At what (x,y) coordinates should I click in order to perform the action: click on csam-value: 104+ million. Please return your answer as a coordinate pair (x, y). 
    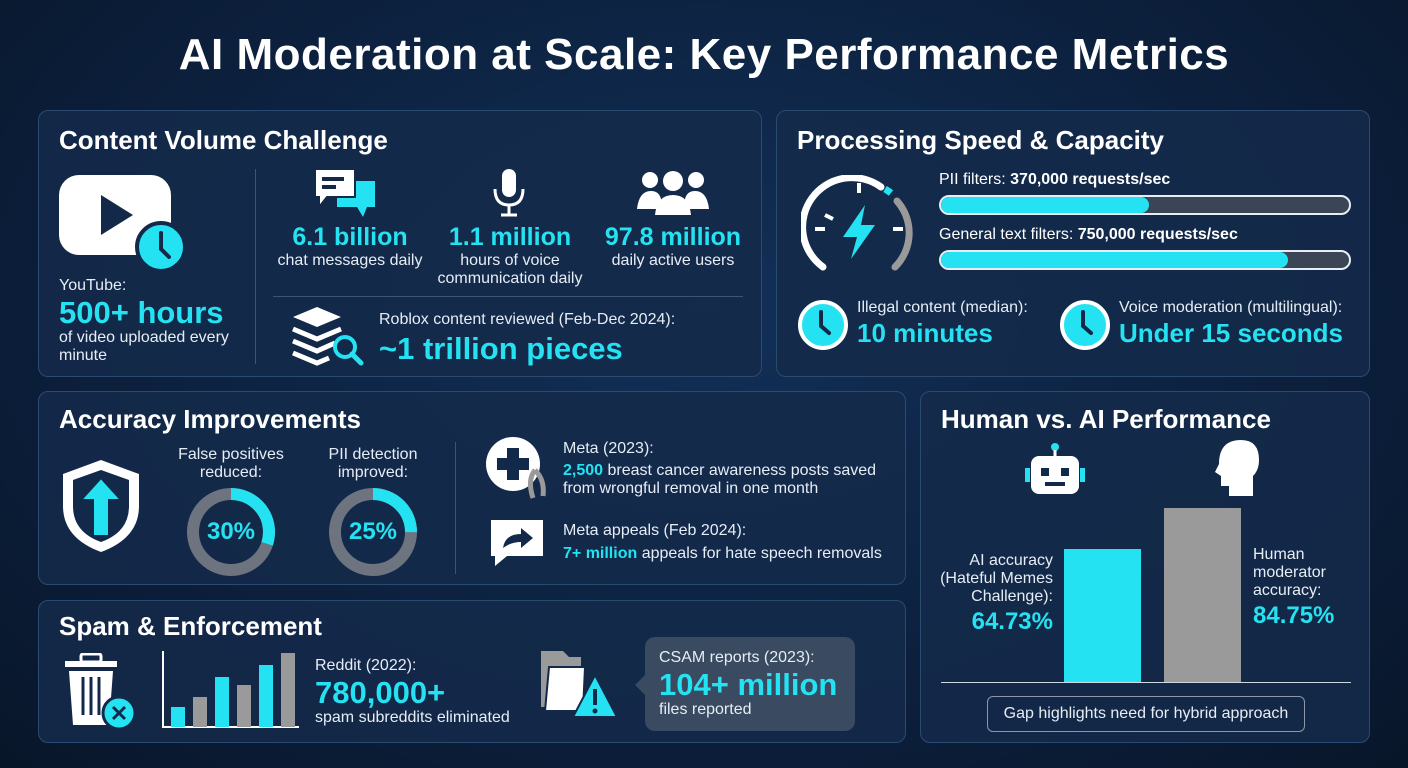
    Looking at the image, I should click on (748, 684).